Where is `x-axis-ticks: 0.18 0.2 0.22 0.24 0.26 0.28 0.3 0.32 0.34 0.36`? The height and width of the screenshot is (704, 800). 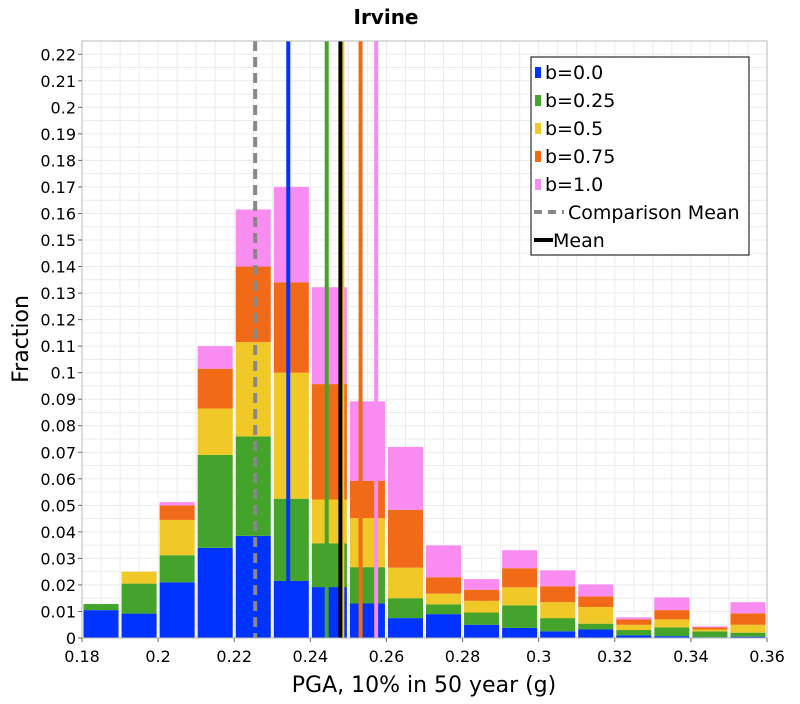
x-axis-ticks: 0.18 0.2 0.22 0.24 0.26 0.28 0.3 0.32 0.34 0.36 is located at coordinates (424, 652).